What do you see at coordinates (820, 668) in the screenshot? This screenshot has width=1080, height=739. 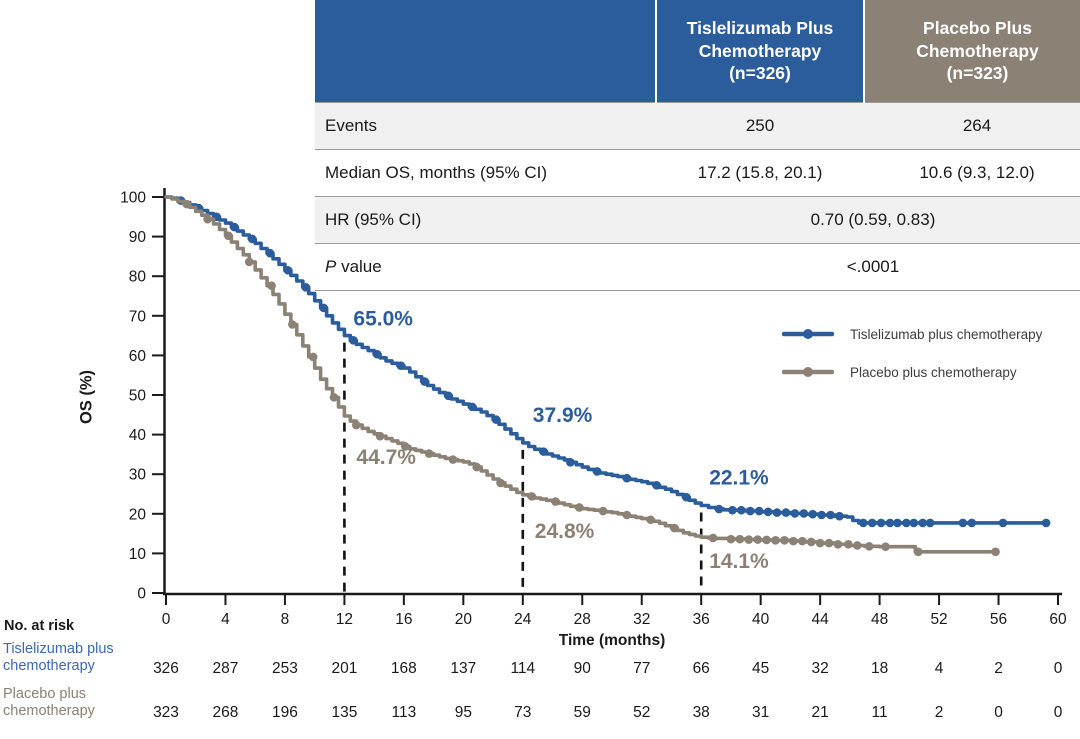 I see `risk-count: 32` at bounding box center [820, 668].